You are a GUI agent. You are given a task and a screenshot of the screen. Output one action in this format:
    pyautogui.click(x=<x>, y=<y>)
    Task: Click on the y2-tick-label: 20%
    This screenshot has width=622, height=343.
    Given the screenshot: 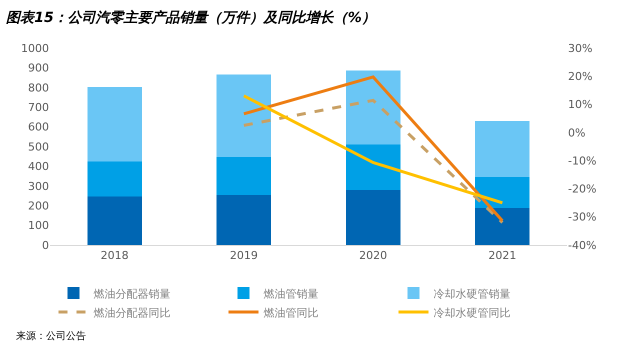 What is the action you would take?
    pyautogui.click(x=580, y=76)
    